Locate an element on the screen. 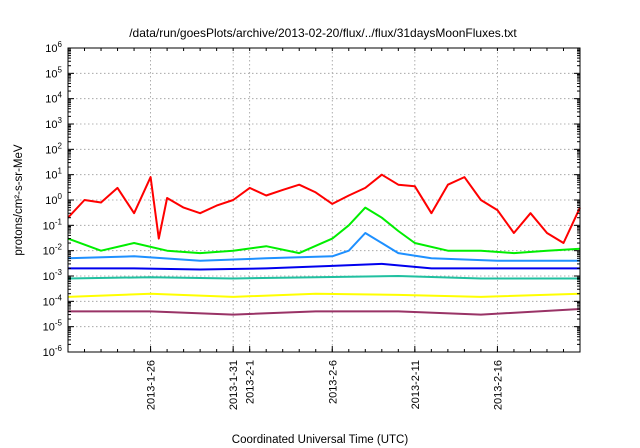 Image resolution: width=640 pixels, height=448 pixels. x-tick-label: 2013-2-11 is located at coordinates (416, 384).